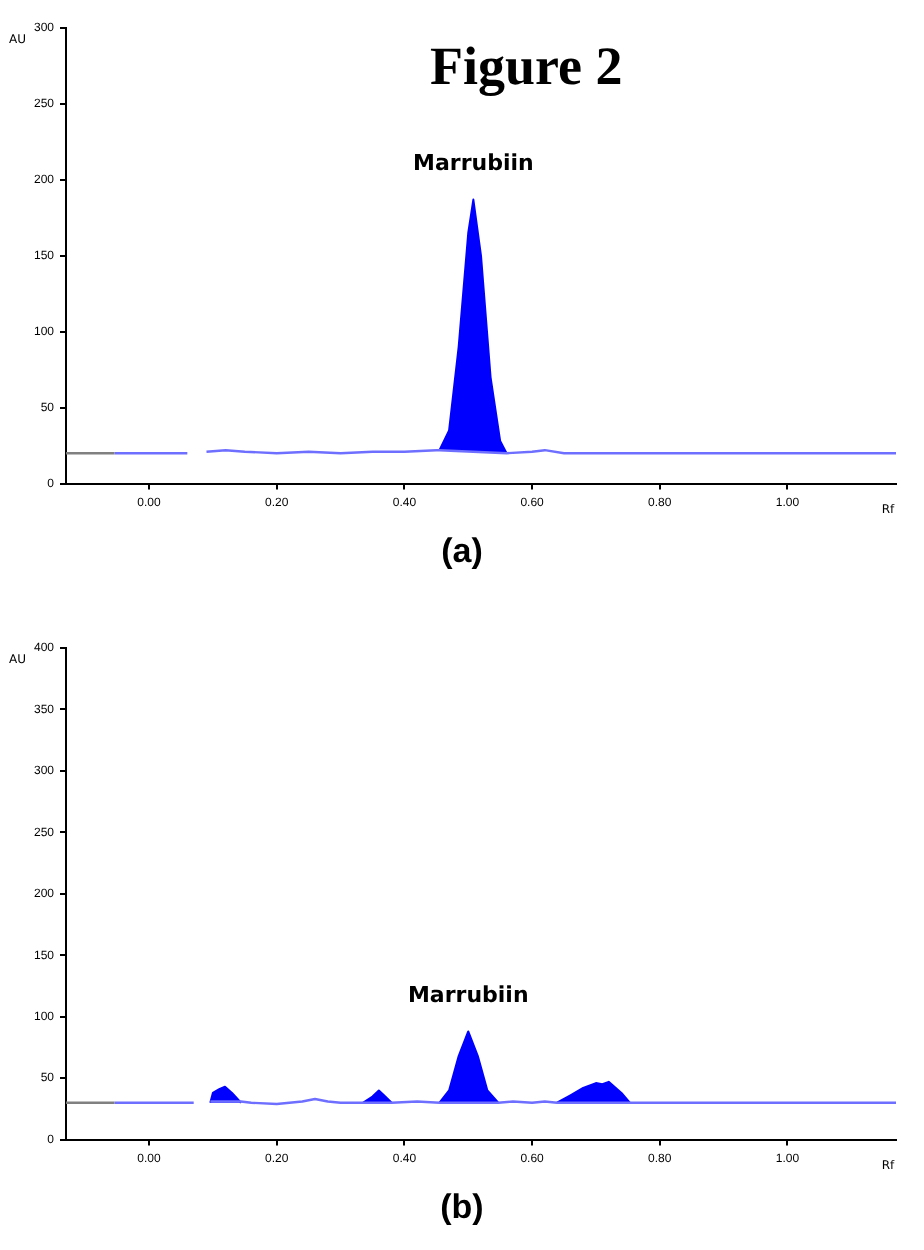 The height and width of the screenshot is (1250, 924). I want to click on chart-title: Figure 2, so click(526, 67).